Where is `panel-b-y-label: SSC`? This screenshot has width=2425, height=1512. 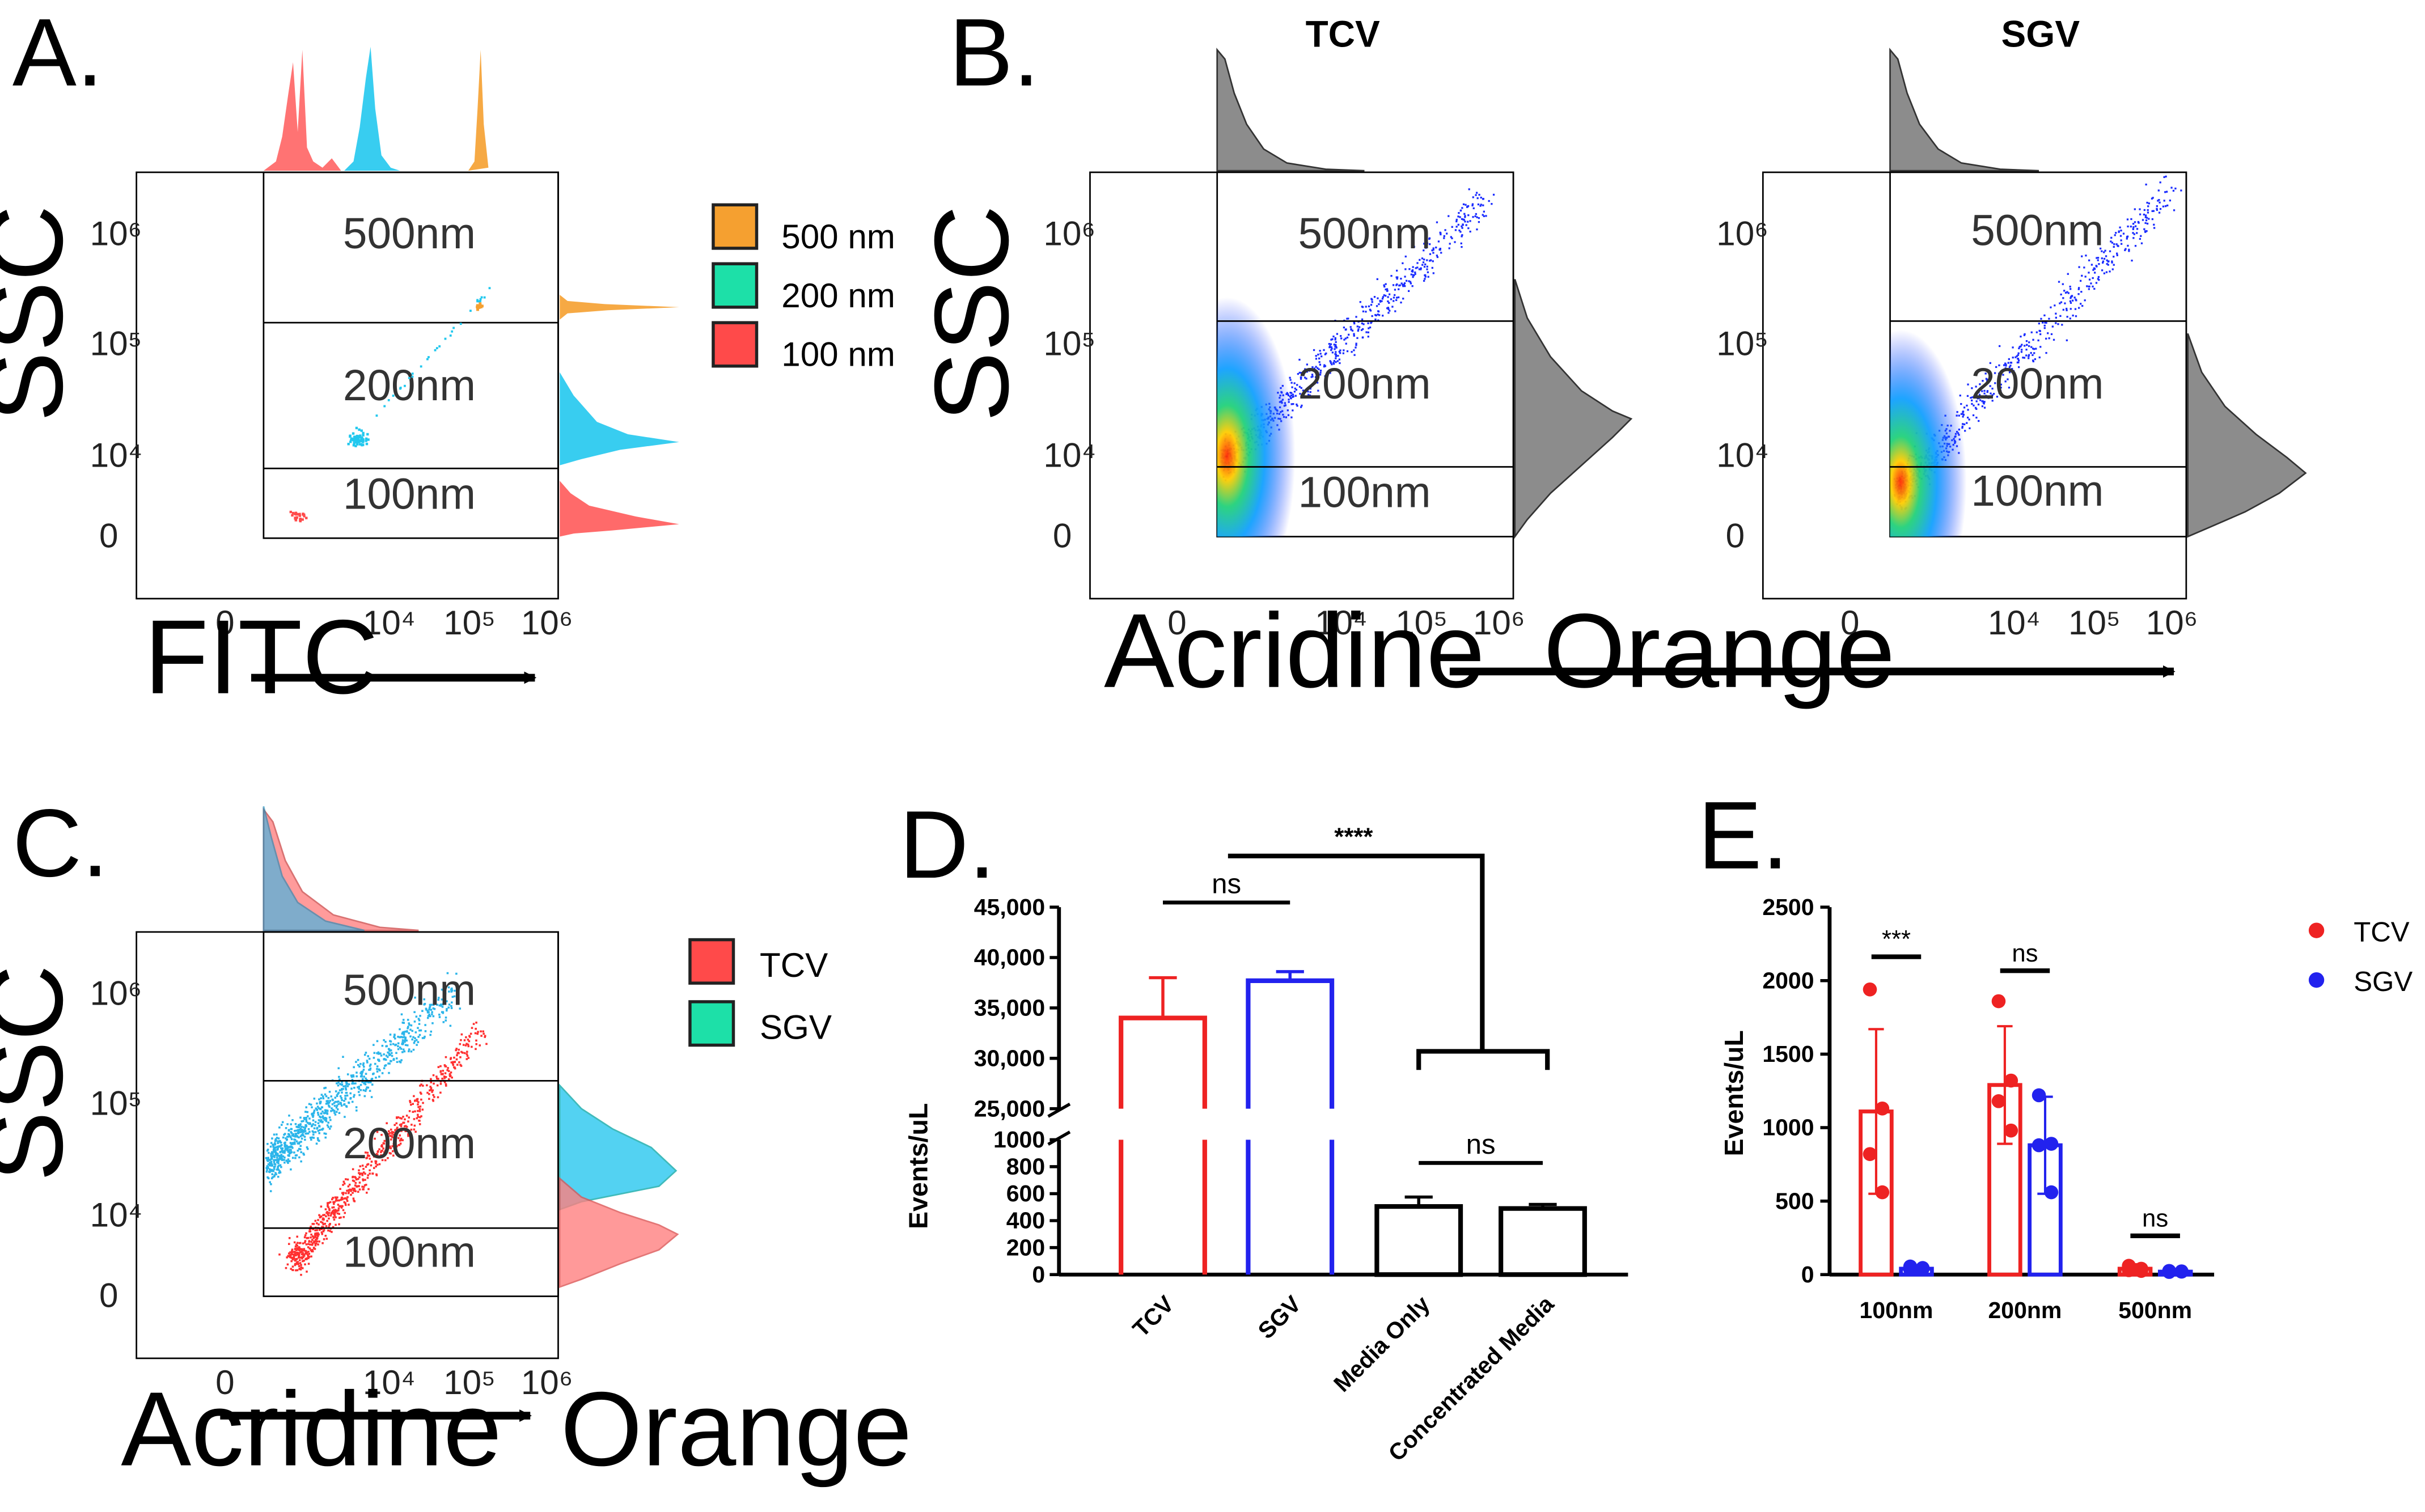
panel-b-y-label: SSC is located at coordinates (972, 313).